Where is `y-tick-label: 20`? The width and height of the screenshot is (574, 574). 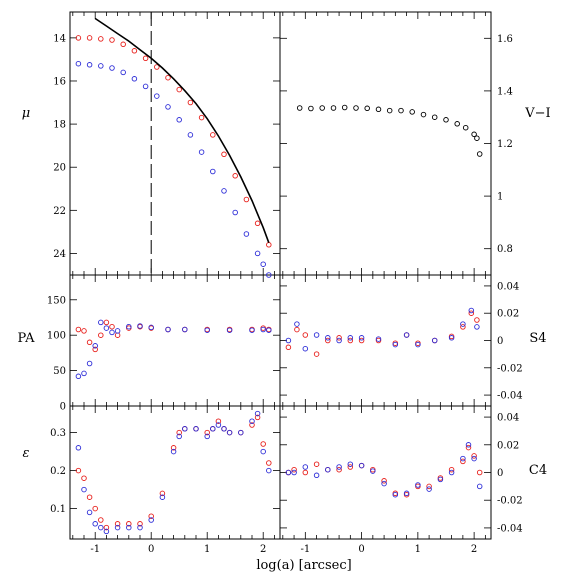
y-tick-label: 20 is located at coordinates (59, 168).